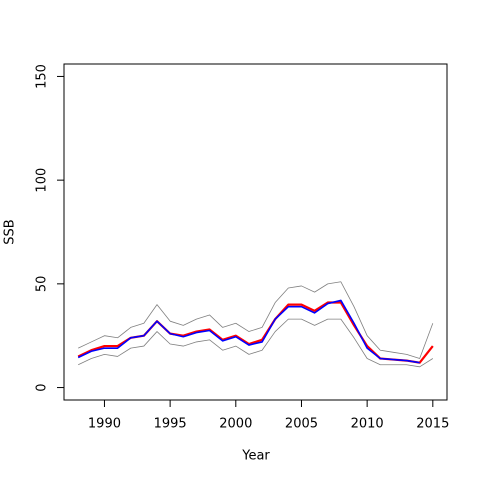 The image size is (480, 484). Describe the element at coordinates (170, 424) in the screenshot. I see `x-tick-label: 1995` at that location.